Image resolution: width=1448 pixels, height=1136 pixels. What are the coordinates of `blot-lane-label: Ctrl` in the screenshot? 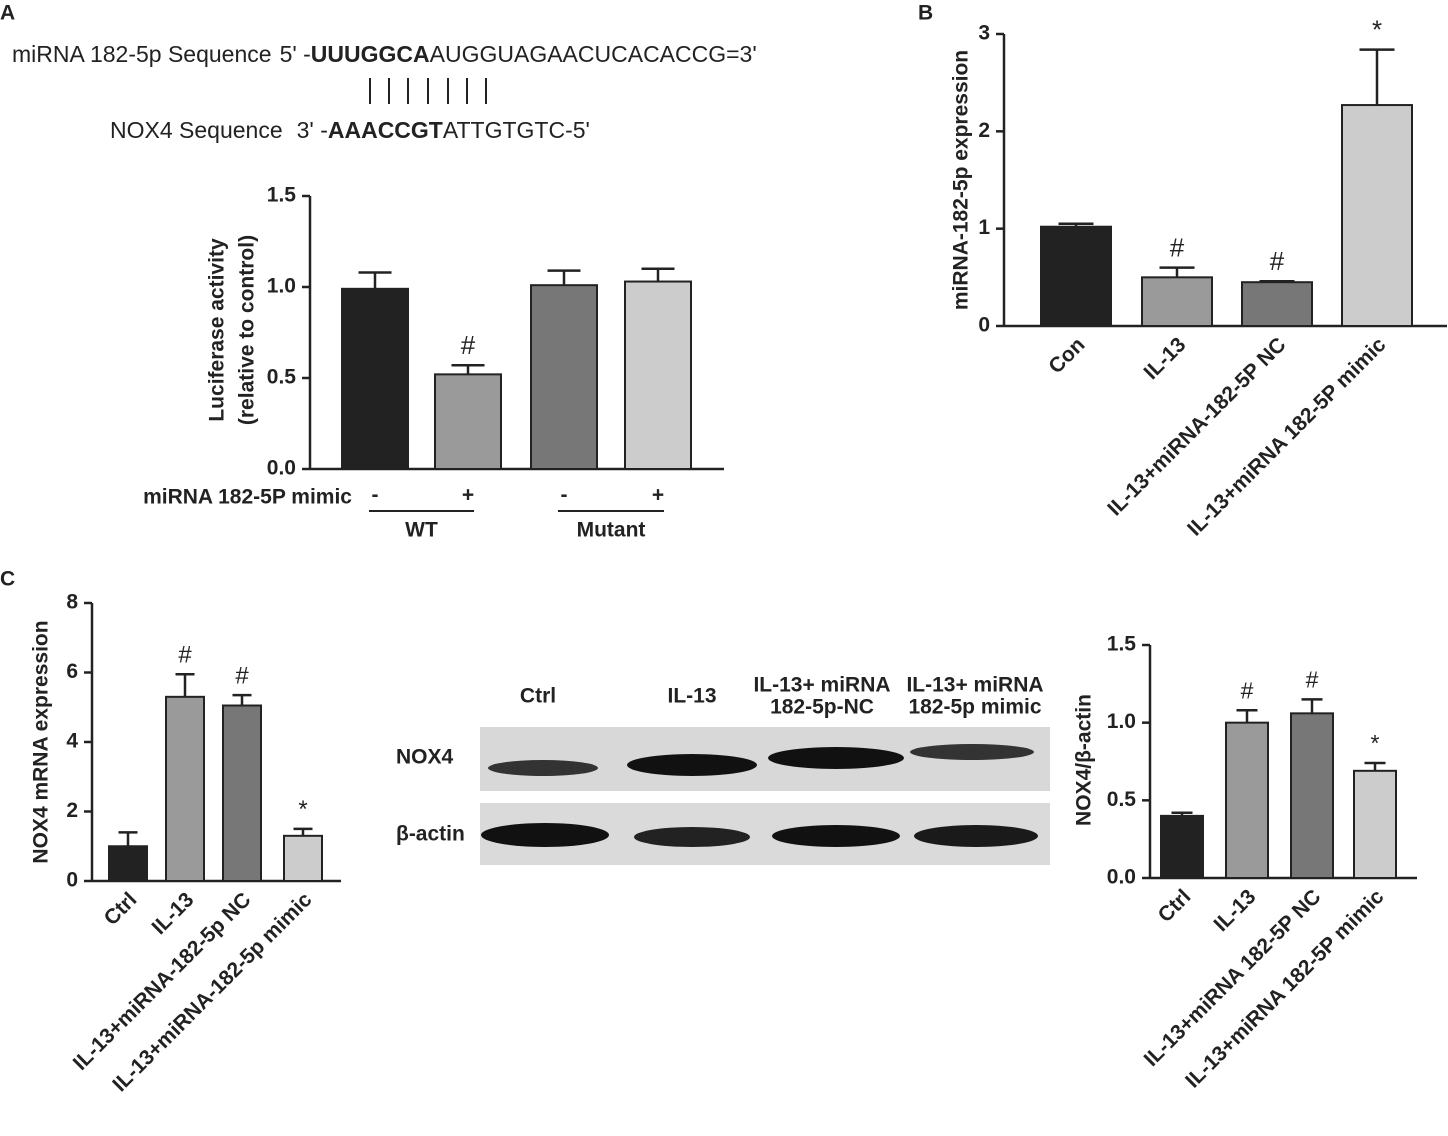 It's located at (538, 696).